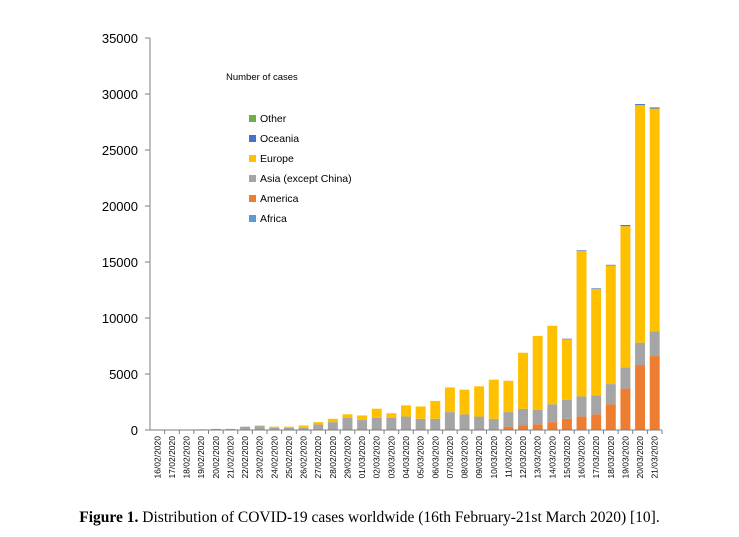  I want to click on x-tick-label: 18/02/2020, so click(187, 457).